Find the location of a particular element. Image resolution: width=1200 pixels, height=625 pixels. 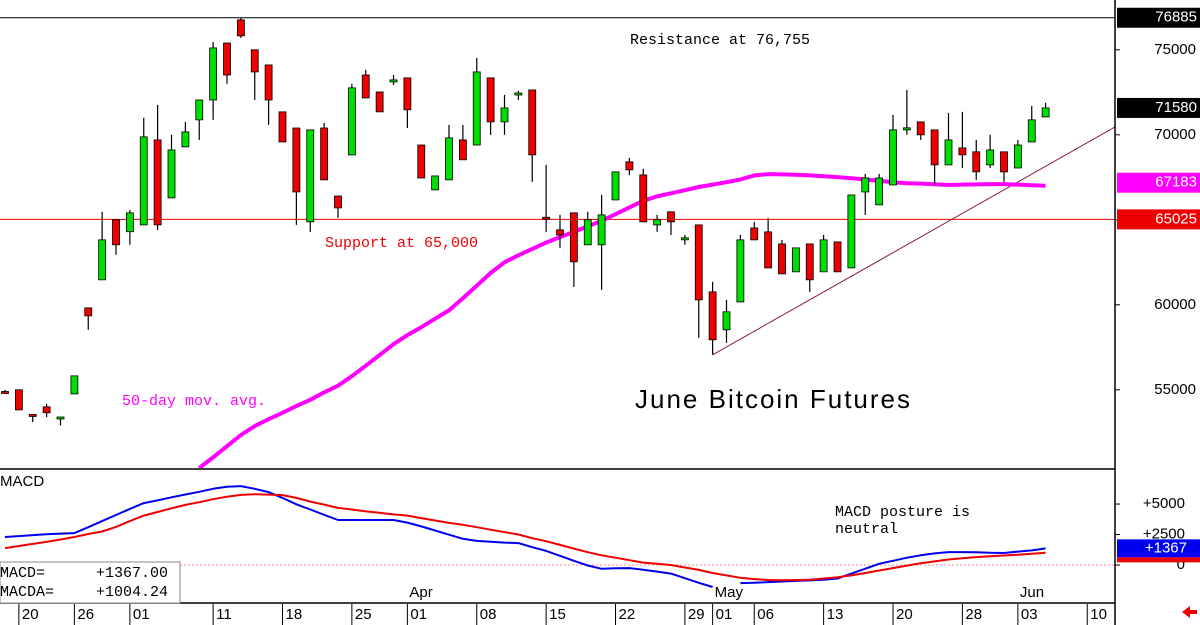

macd-title: MACD is located at coordinates (22, 481).